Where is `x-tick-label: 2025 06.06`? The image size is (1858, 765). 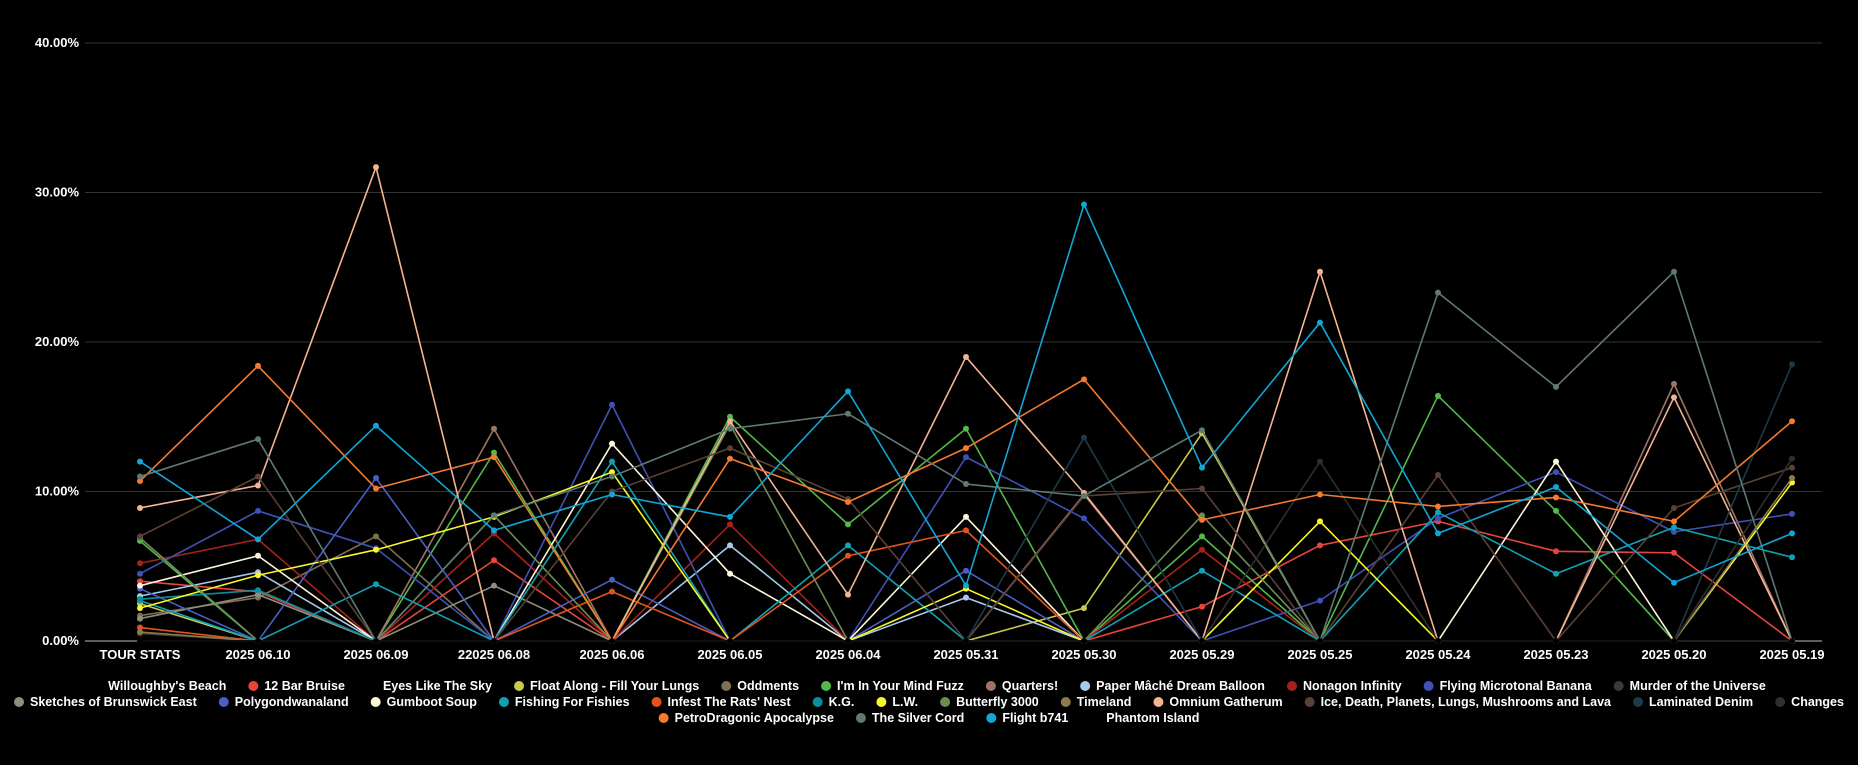 x-tick-label: 2025 06.06 is located at coordinates (611, 654).